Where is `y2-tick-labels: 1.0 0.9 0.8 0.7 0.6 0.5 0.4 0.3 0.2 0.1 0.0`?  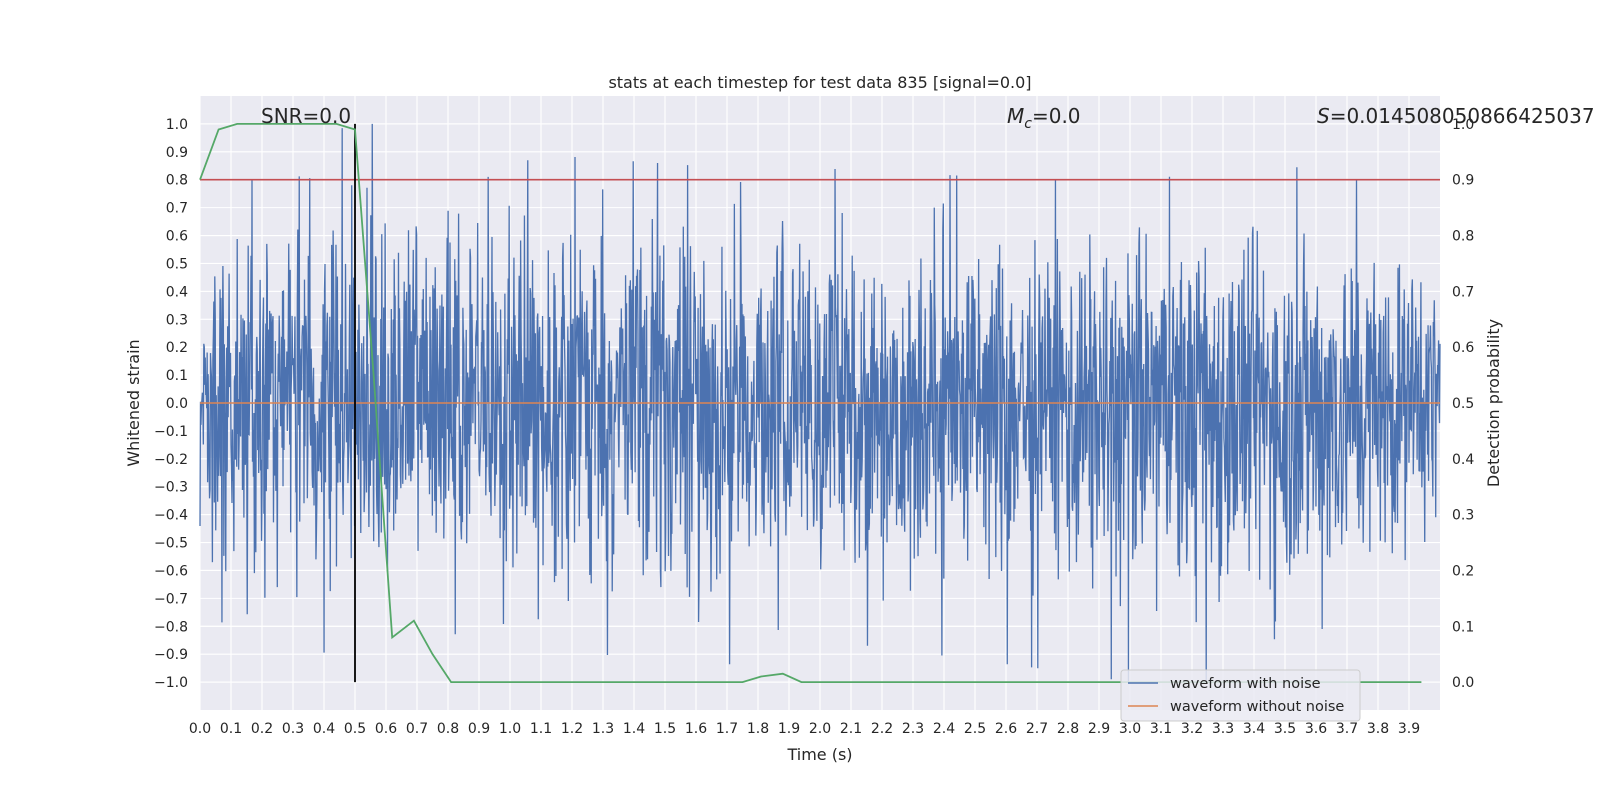
y2-tick-labels: 1.0 0.9 0.8 0.7 0.6 0.5 0.4 0.3 0.2 0.1 0.0 is located at coordinates (1463, 404).